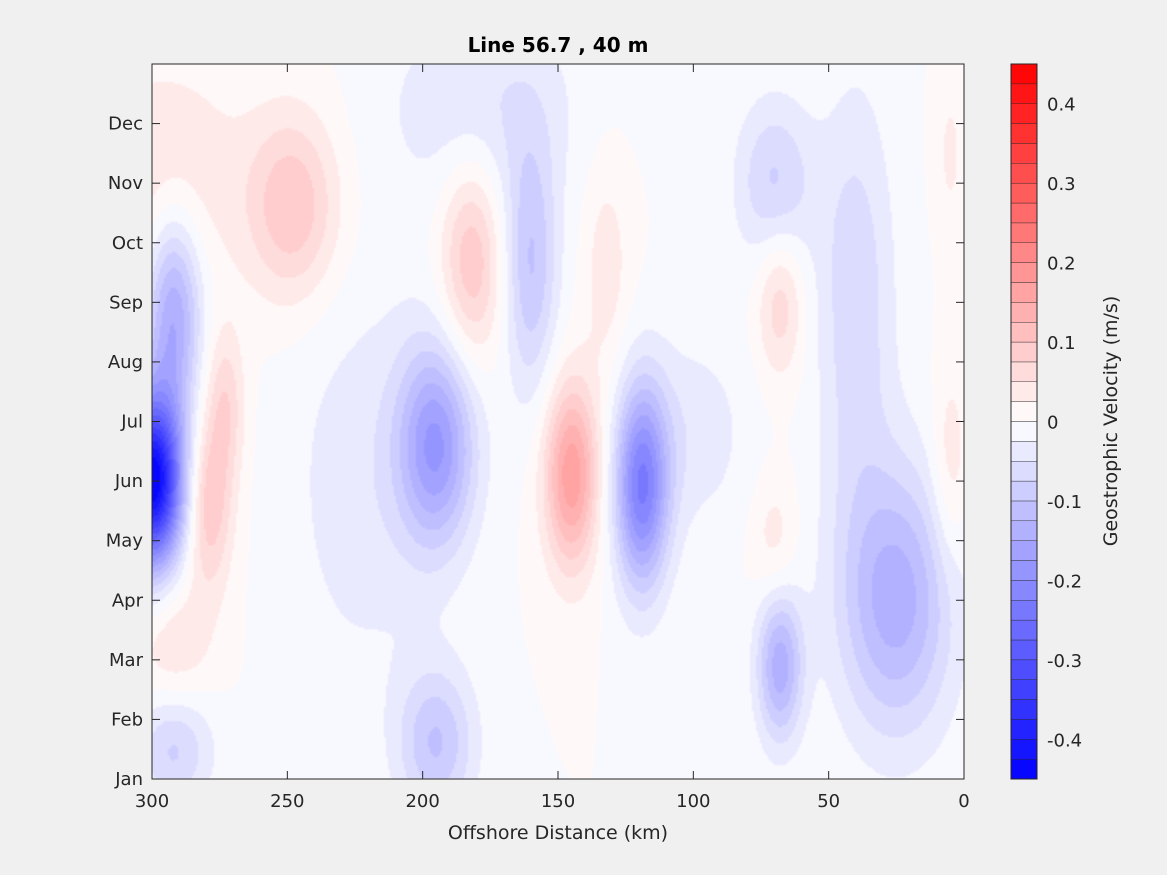 The height and width of the screenshot is (875, 1167). What do you see at coordinates (128, 600) in the screenshot?
I see `y-tick-label: Apr` at bounding box center [128, 600].